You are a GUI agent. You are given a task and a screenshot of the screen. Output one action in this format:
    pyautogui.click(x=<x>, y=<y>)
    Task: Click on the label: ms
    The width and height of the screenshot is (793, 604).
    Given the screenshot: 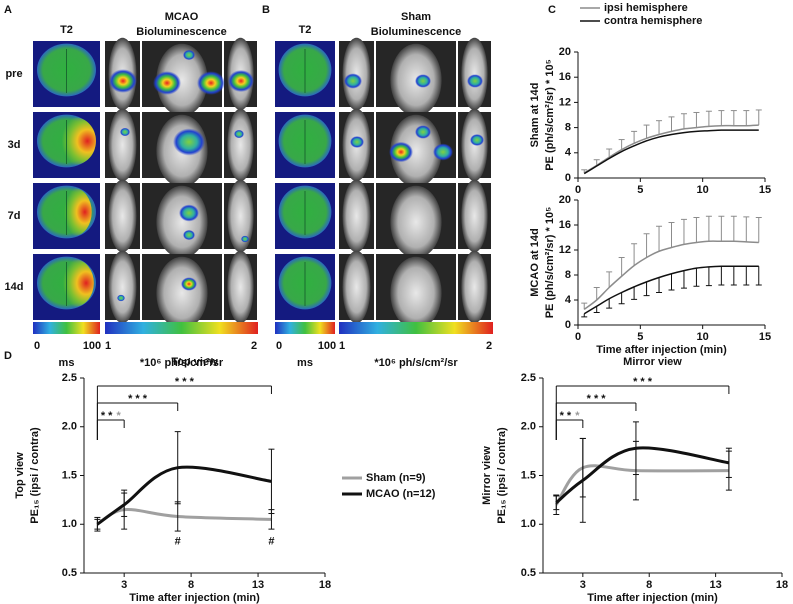 What is the action you would take?
    pyautogui.click(x=67, y=363)
    